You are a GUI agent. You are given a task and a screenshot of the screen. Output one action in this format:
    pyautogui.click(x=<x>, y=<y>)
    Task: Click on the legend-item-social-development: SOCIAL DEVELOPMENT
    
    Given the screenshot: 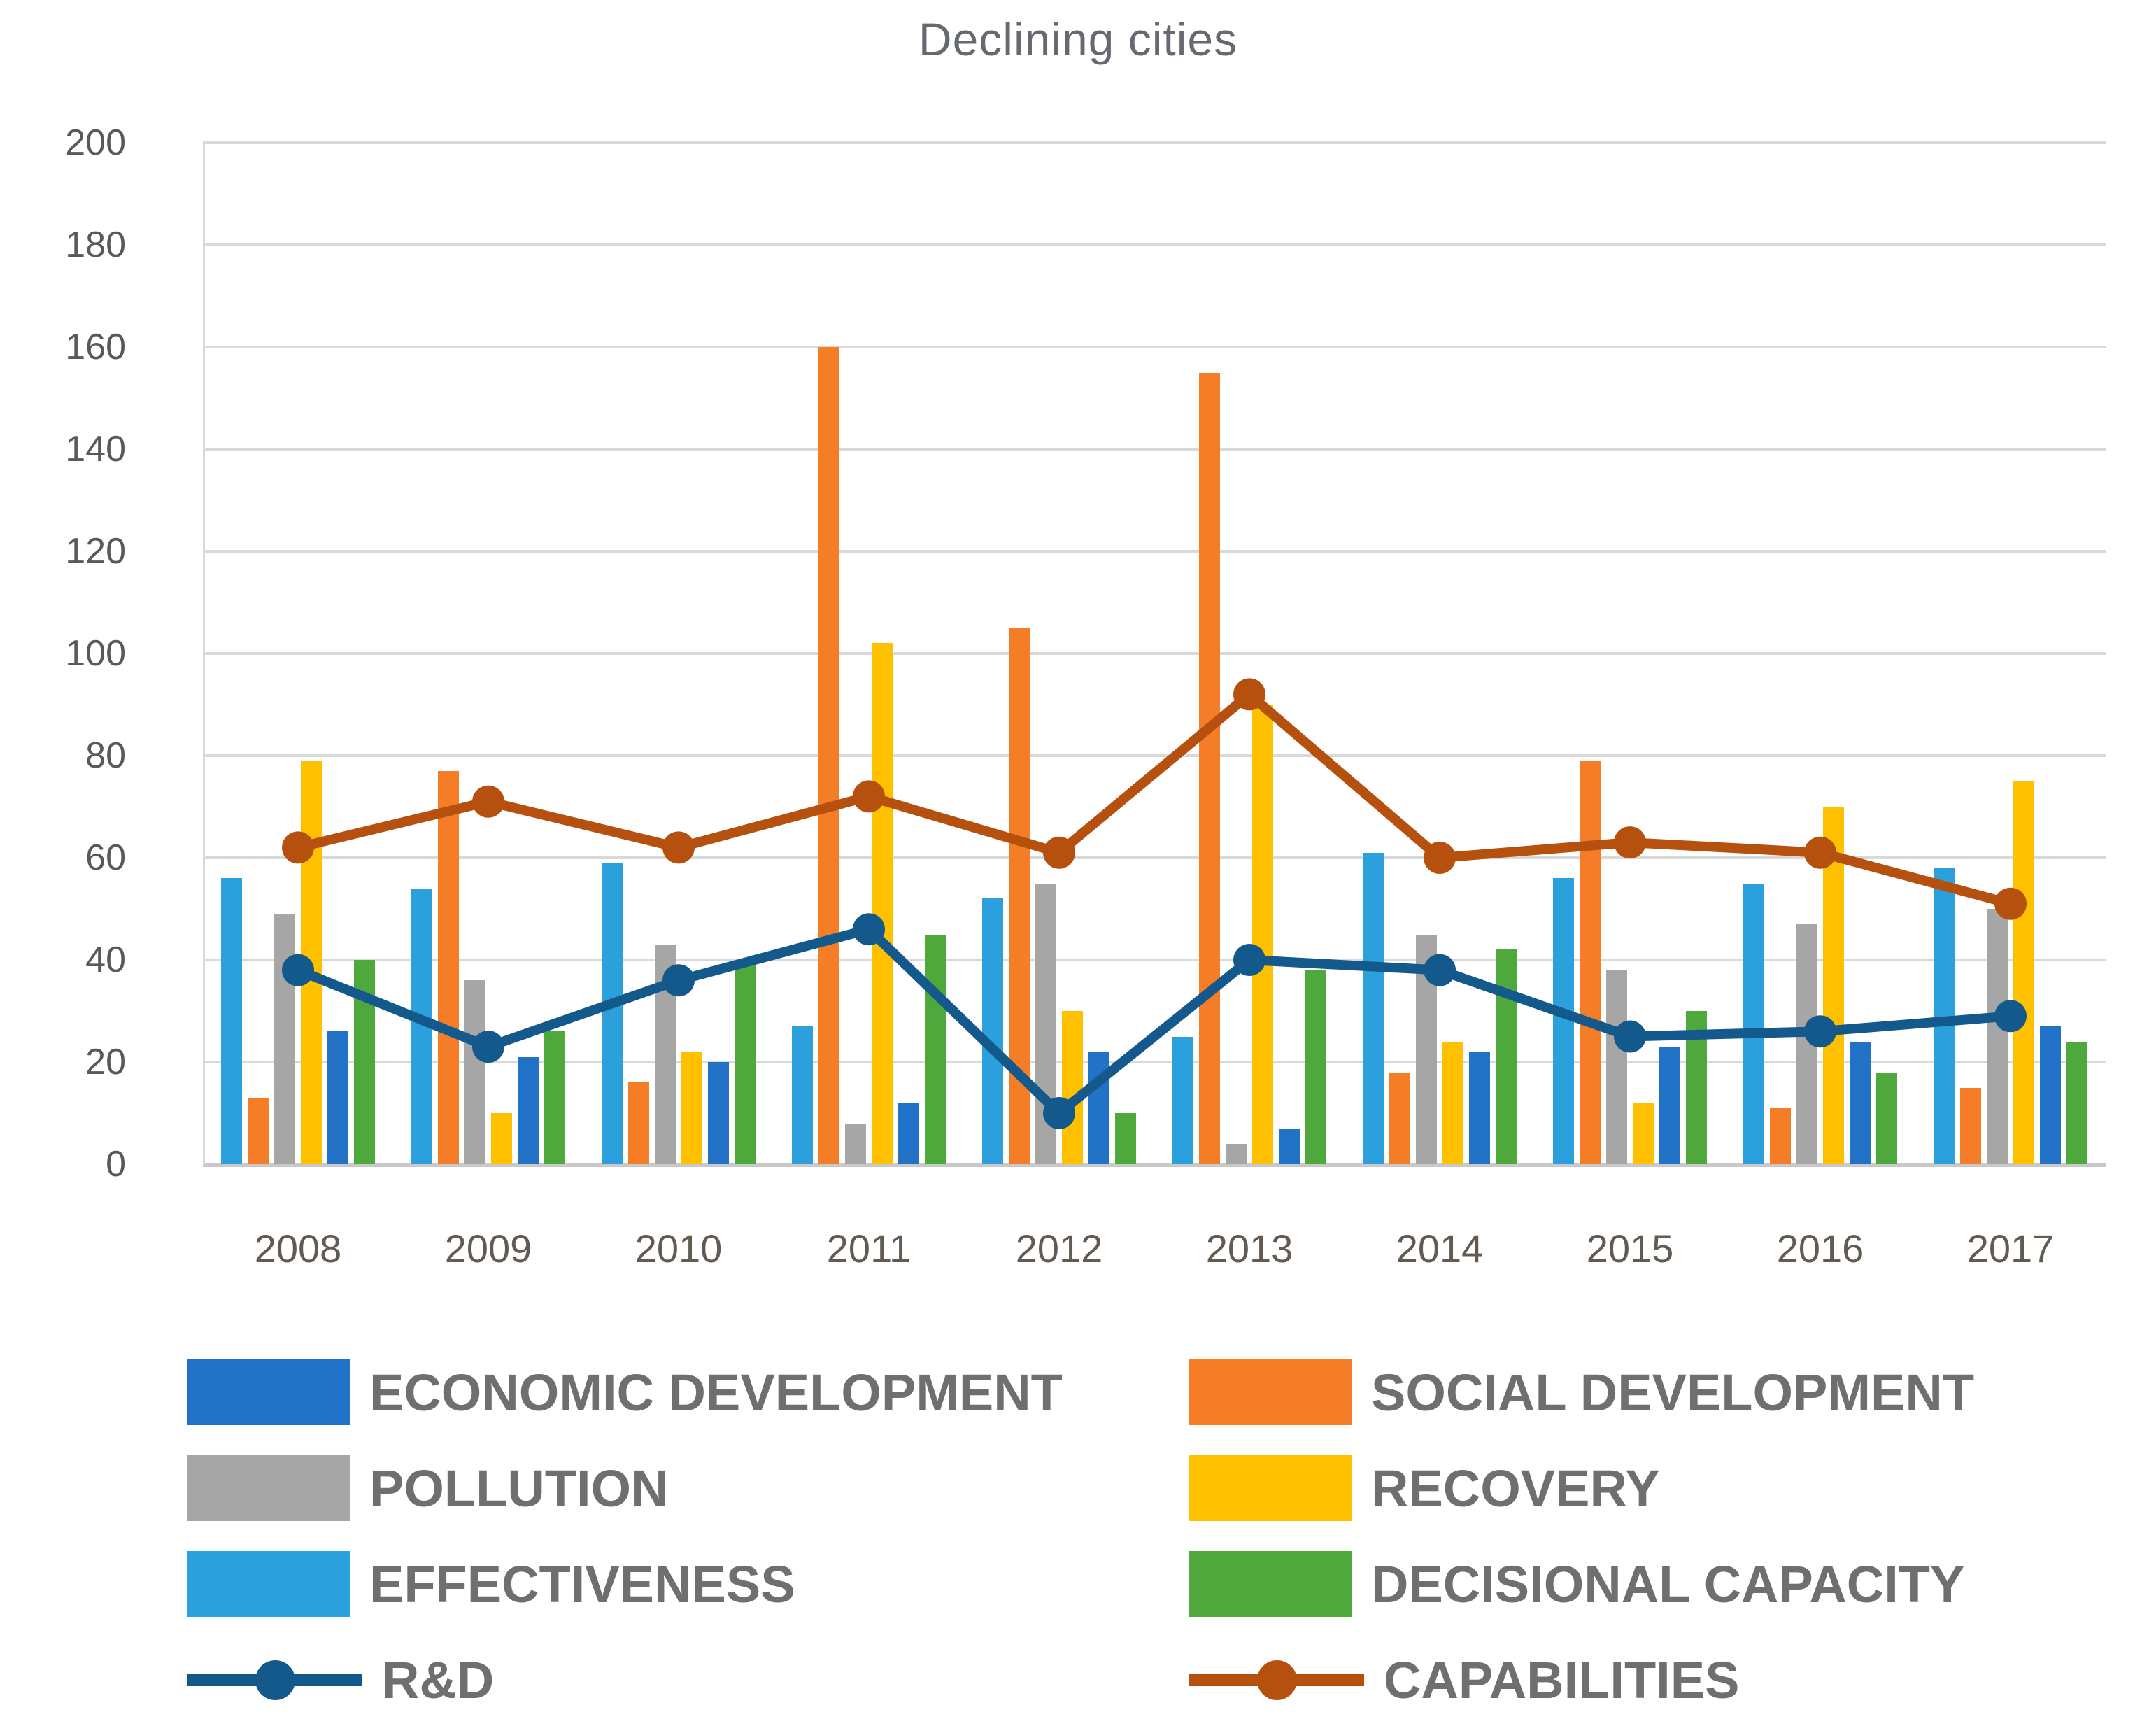 What is the action you would take?
    pyautogui.click(x=1581, y=1392)
    